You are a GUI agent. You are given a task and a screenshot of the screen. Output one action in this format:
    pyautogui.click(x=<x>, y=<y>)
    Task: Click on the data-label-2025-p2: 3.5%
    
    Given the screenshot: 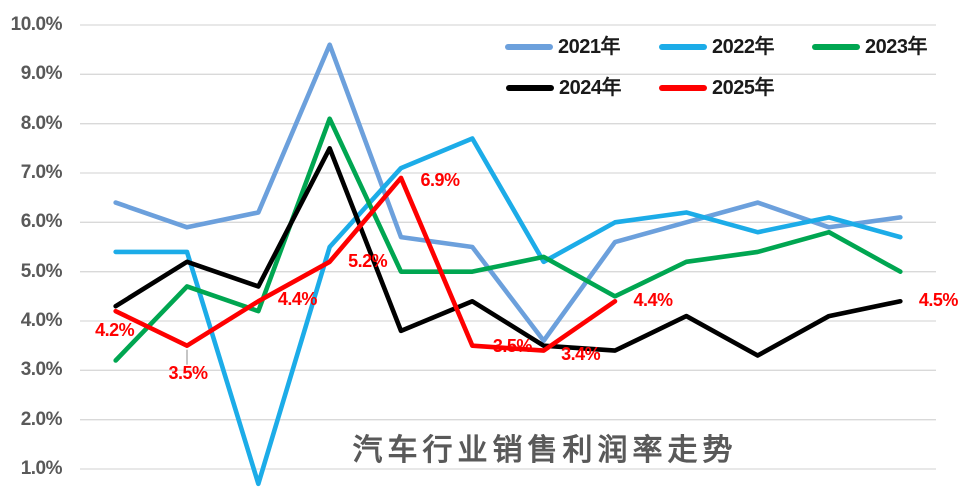 What is the action you would take?
    pyautogui.click(x=188, y=372)
    